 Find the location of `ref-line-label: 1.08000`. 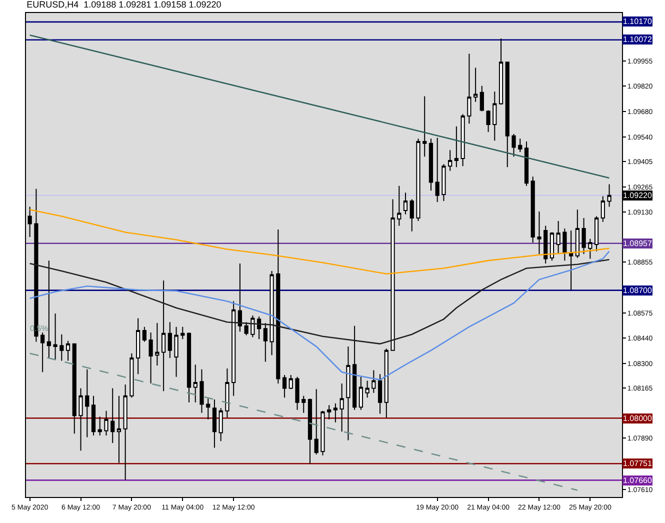

ref-line-label: 1.08000 is located at coordinates (637, 418).